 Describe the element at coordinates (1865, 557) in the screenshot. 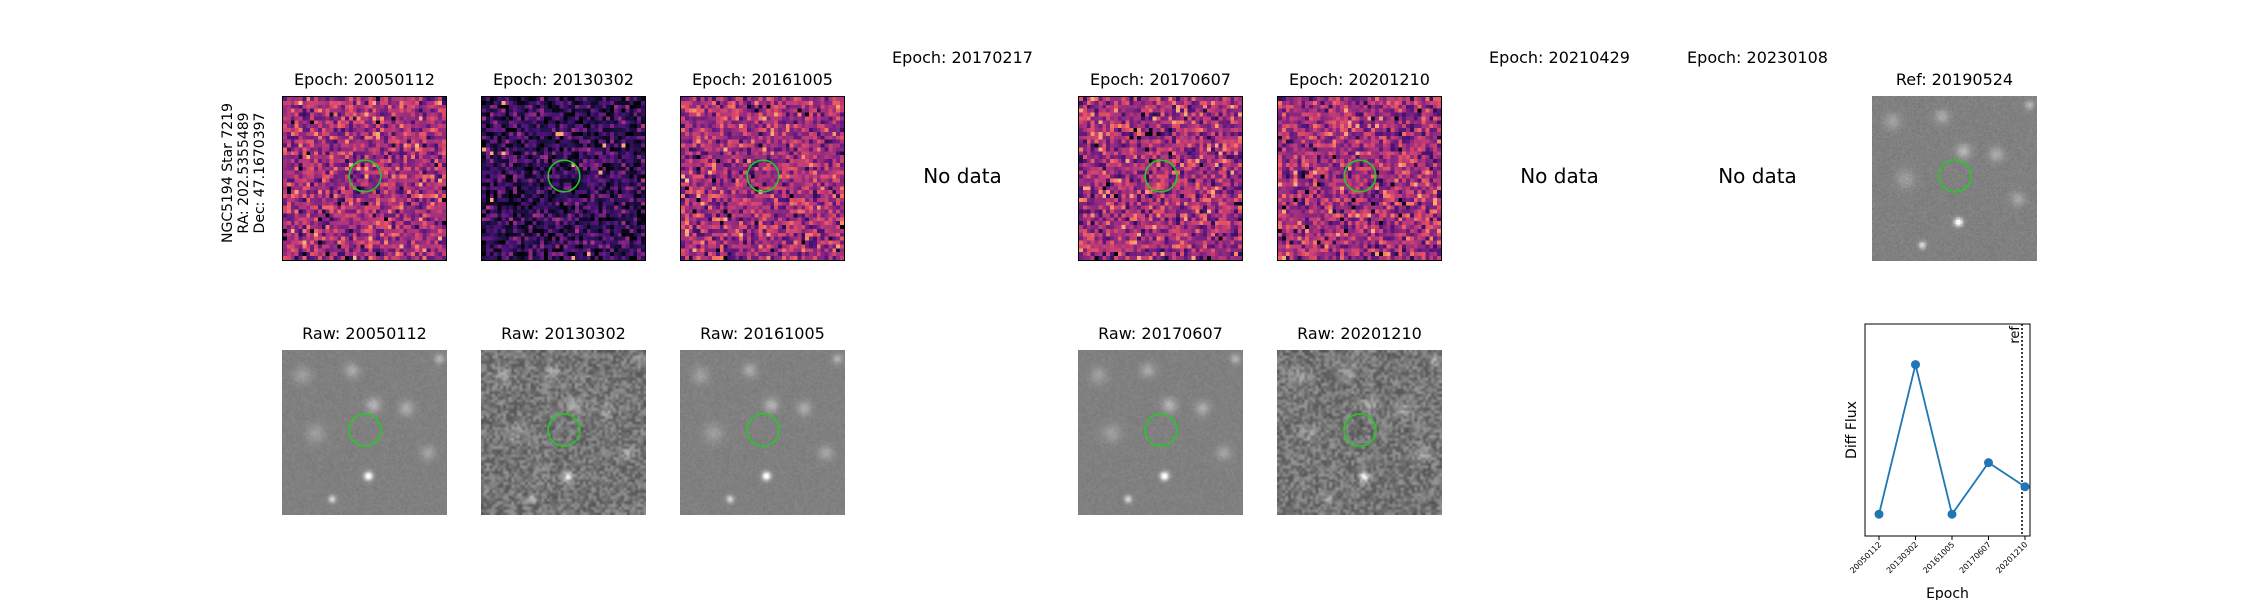

I see `x-tick-label: 20050112` at that location.